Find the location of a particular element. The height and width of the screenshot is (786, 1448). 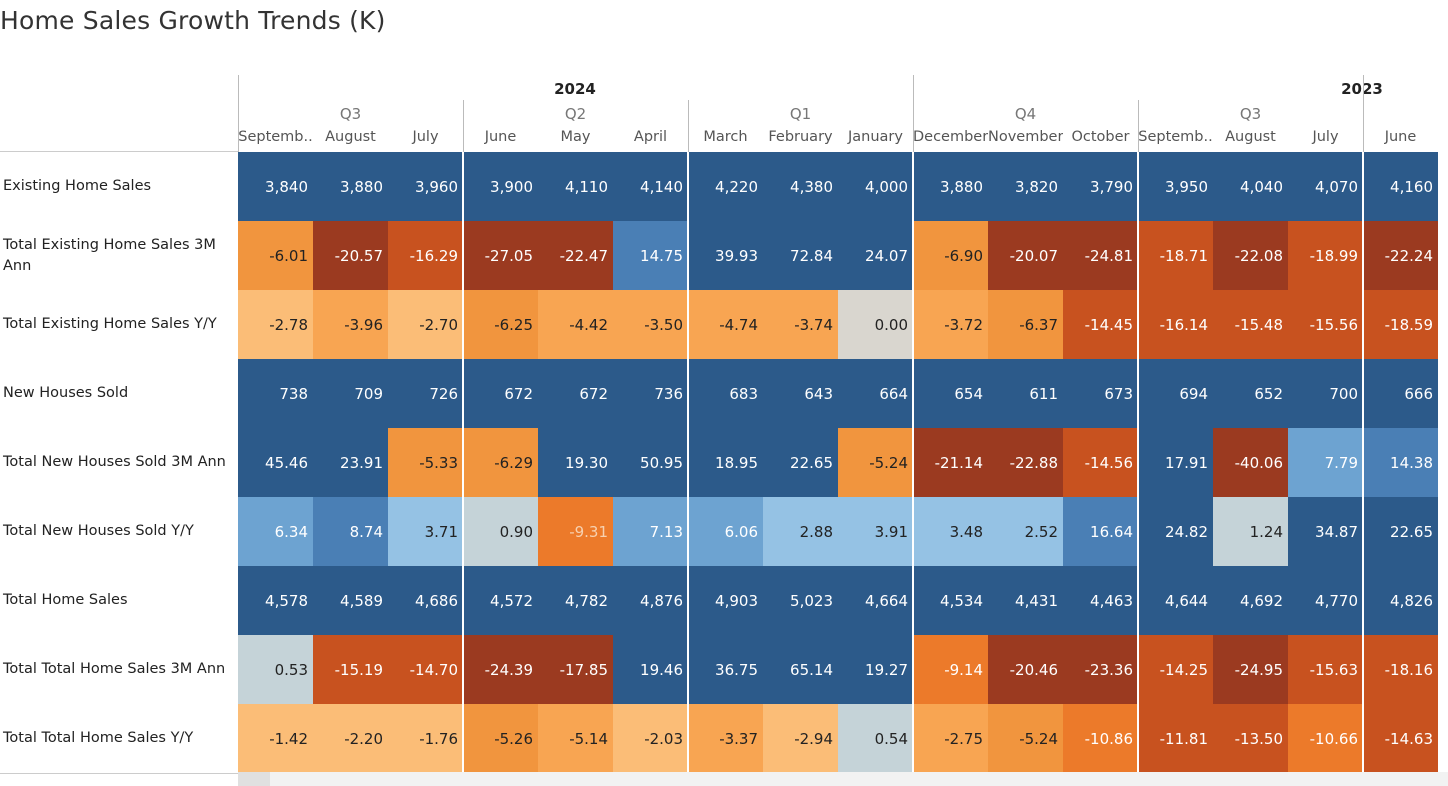

row-label: Total New Houses Sold 3M Ann is located at coordinates (114, 462).